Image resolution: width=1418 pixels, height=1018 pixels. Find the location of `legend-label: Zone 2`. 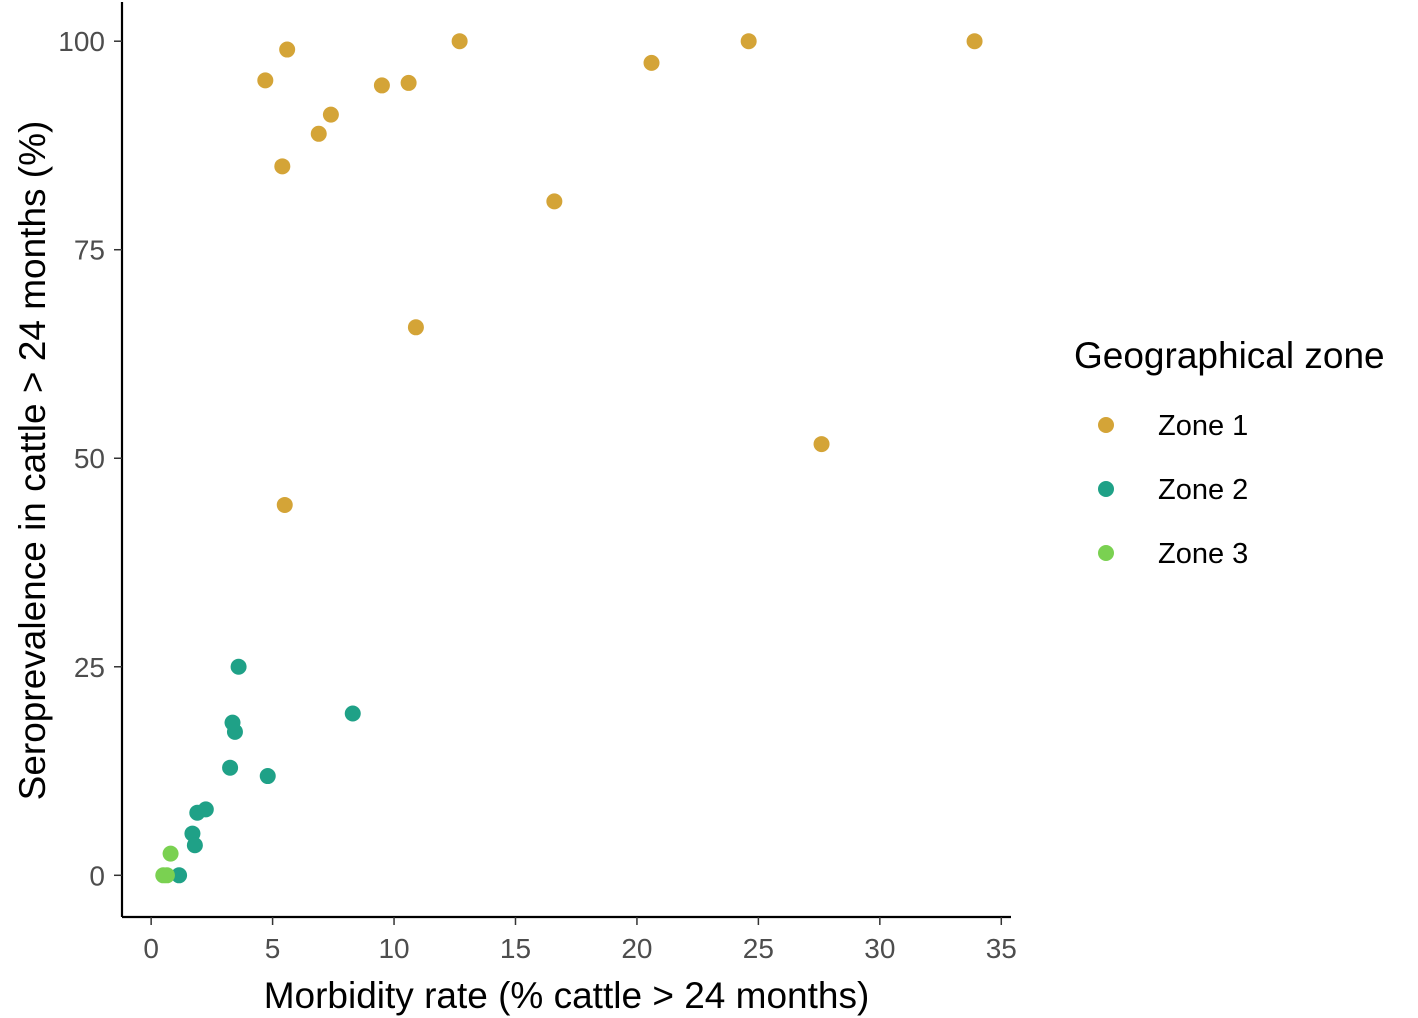

legend-label: Zone 2 is located at coordinates (1203, 490).